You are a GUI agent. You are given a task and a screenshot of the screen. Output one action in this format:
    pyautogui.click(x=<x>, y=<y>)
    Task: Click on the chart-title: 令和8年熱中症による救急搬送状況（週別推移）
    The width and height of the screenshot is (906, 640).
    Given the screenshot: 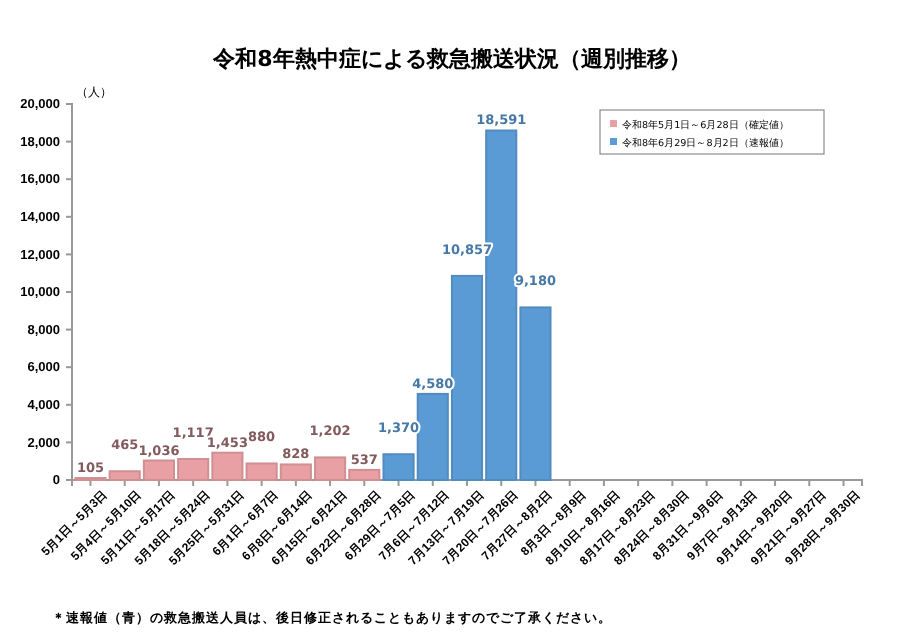 What is the action you would take?
    pyautogui.click(x=451, y=59)
    